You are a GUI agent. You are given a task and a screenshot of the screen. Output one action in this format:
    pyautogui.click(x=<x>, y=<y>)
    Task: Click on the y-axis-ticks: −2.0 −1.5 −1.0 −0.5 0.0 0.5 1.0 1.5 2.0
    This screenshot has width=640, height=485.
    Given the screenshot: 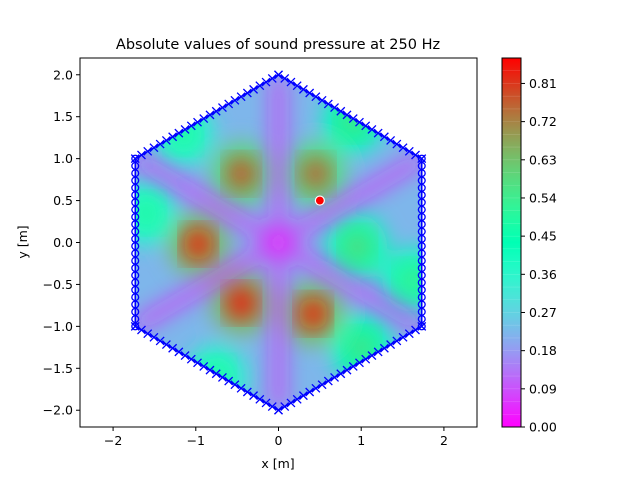 What is the action you would take?
    pyautogui.click(x=61, y=242)
    